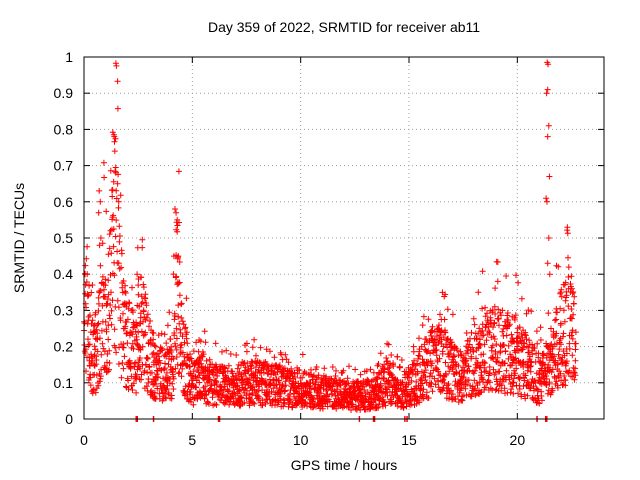 This screenshot has height=480, width=640. Describe the element at coordinates (192, 440) in the screenshot. I see `x-tick-label: 5` at that location.